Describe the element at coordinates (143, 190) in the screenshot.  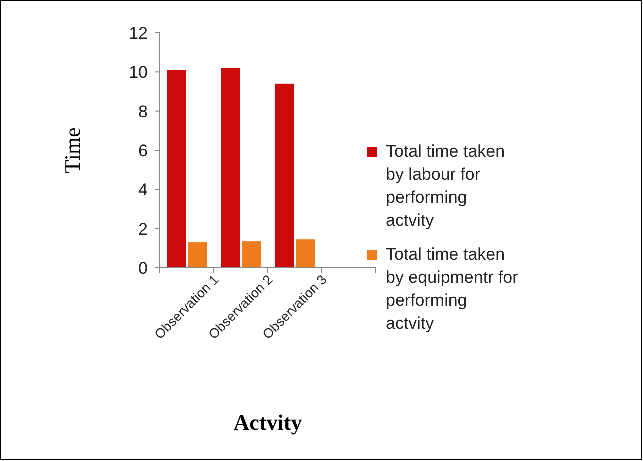
I see `y-tick-label: 4` at that location.